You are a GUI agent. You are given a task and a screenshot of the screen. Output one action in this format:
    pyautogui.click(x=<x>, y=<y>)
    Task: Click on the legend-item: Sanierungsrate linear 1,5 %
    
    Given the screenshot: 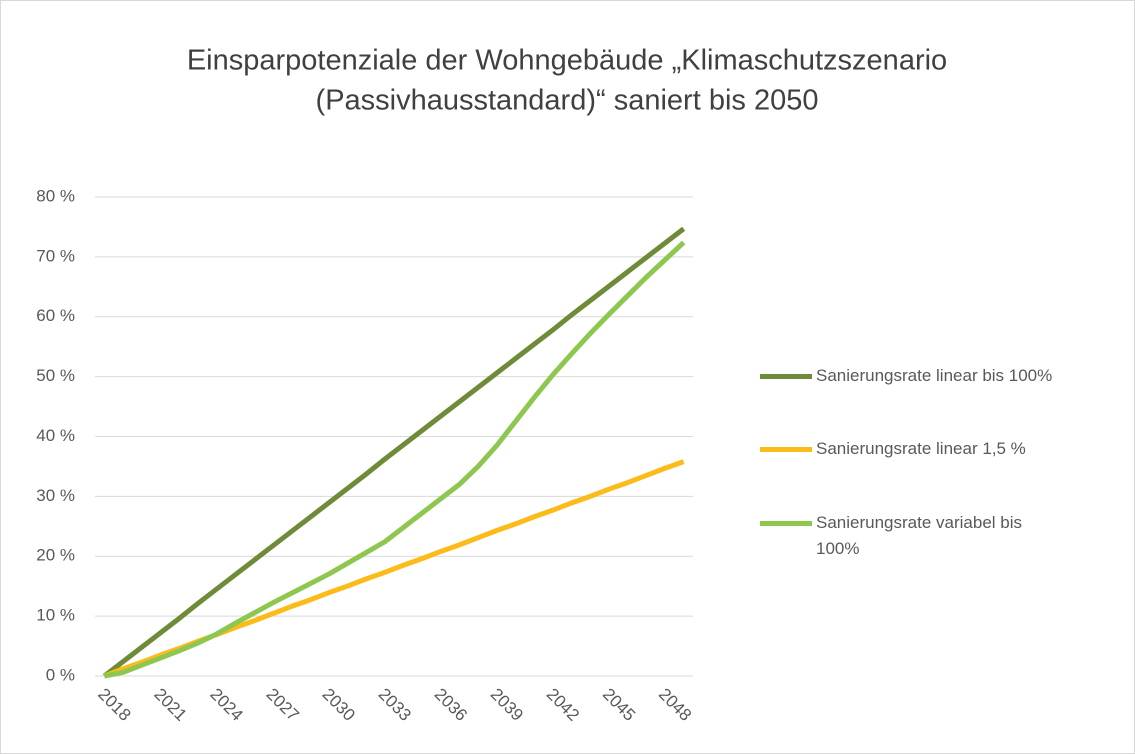 What is the action you would take?
    pyautogui.click(x=908, y=449)
    